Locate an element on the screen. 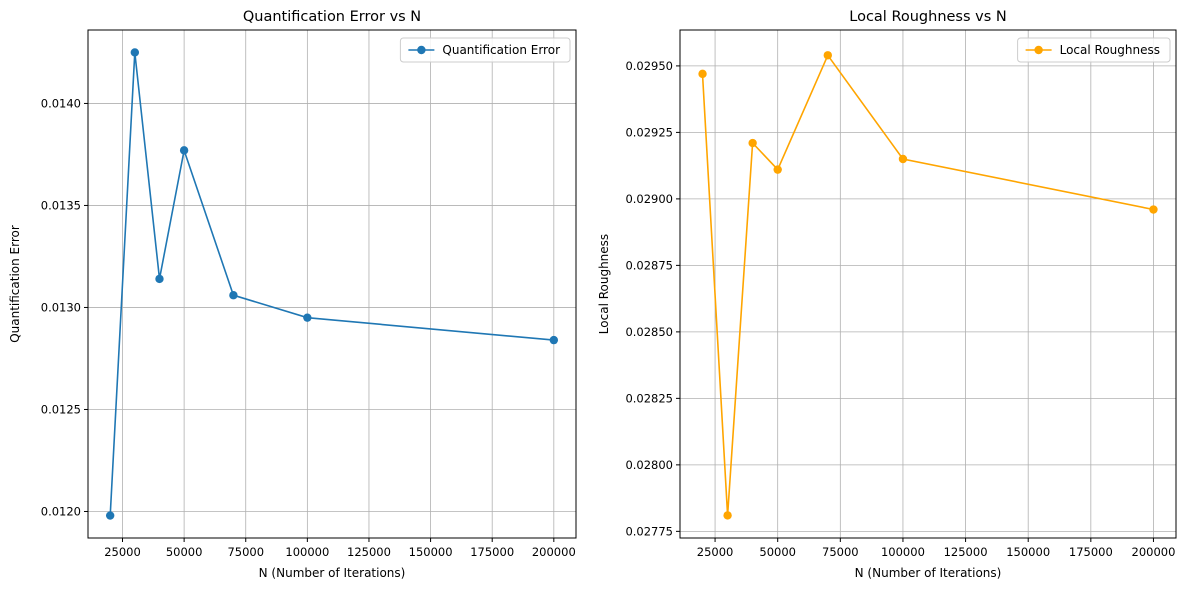  y-tick-label: 0.0130 is located at coordinates (61, 307).